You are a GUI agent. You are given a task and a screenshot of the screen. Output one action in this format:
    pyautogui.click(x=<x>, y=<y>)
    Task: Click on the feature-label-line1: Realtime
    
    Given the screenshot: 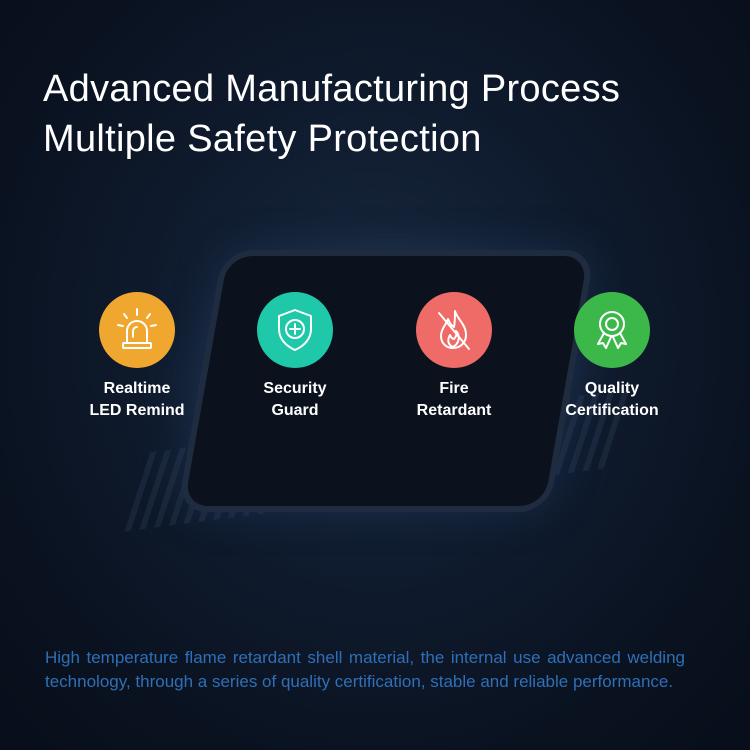 What is the action you would take?
    pyautogui.click(x=137, y=388)
    